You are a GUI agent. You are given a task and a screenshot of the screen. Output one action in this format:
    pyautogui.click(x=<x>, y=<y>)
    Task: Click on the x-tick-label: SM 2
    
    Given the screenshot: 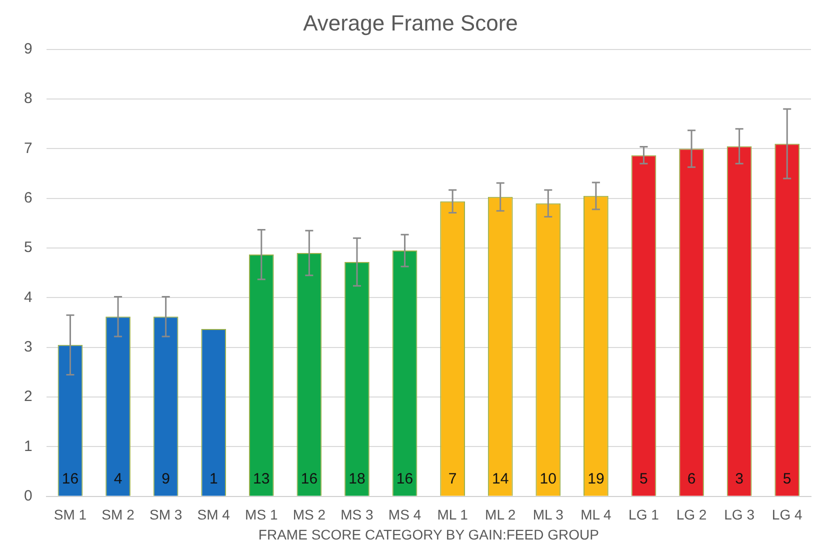 What is the action you would take?
    pyautogui.click(x=118, y=514)
    